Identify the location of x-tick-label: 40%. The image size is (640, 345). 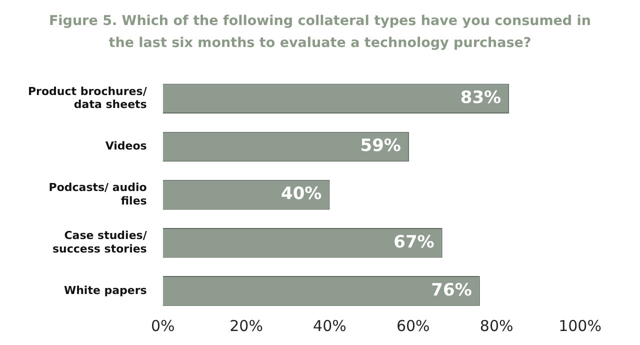
(329, 325).